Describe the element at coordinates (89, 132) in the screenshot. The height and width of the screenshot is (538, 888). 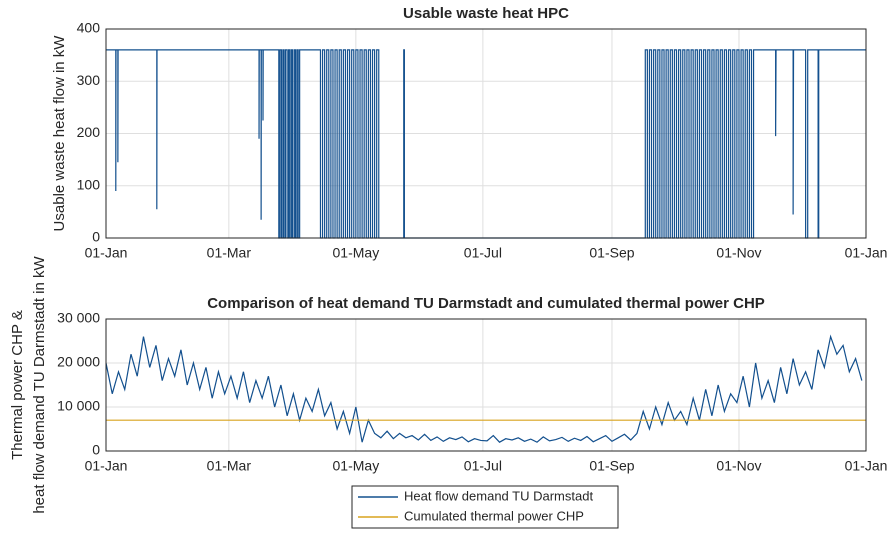
I see `y-tick-label: 200` at that location.